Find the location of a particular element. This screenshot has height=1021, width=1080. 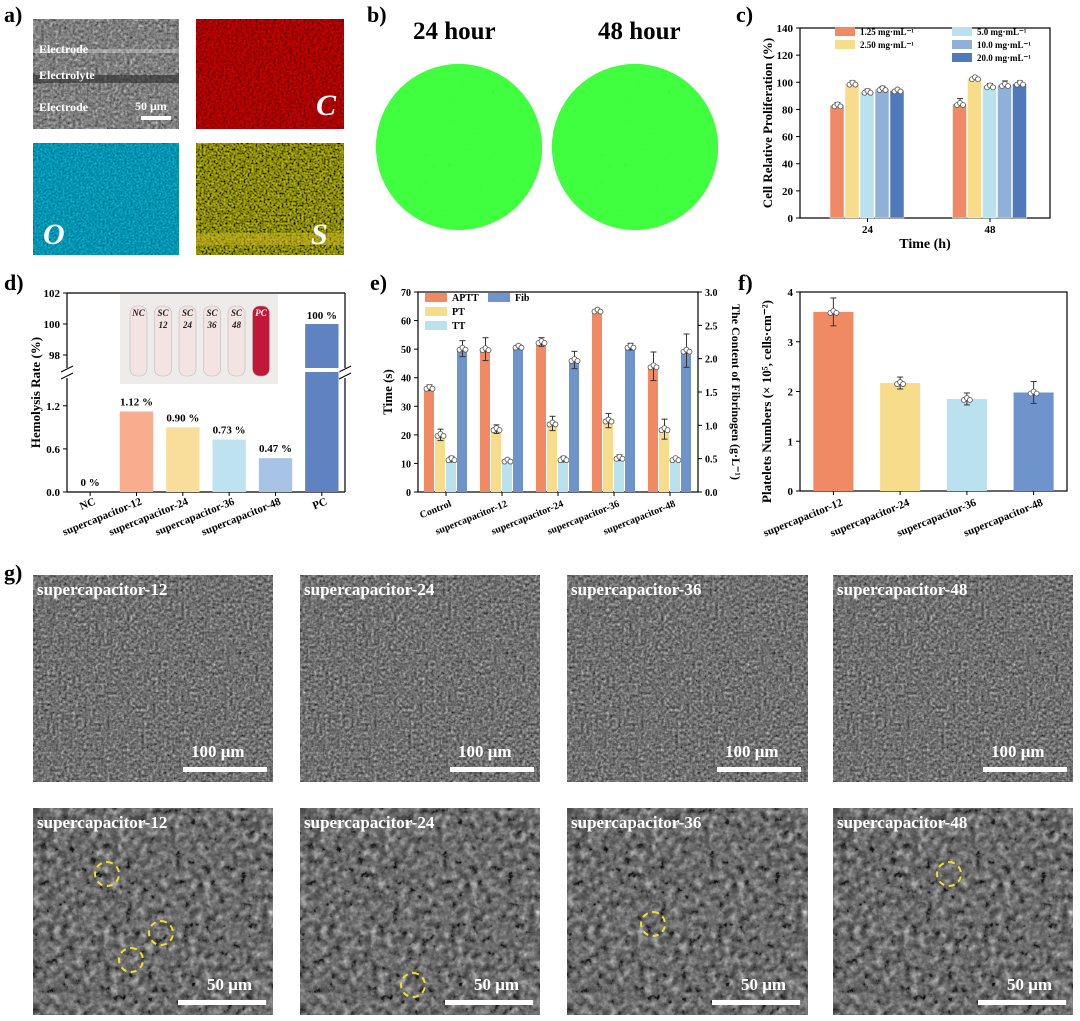

bar-48-s1 is located at coordinates (974, 148).